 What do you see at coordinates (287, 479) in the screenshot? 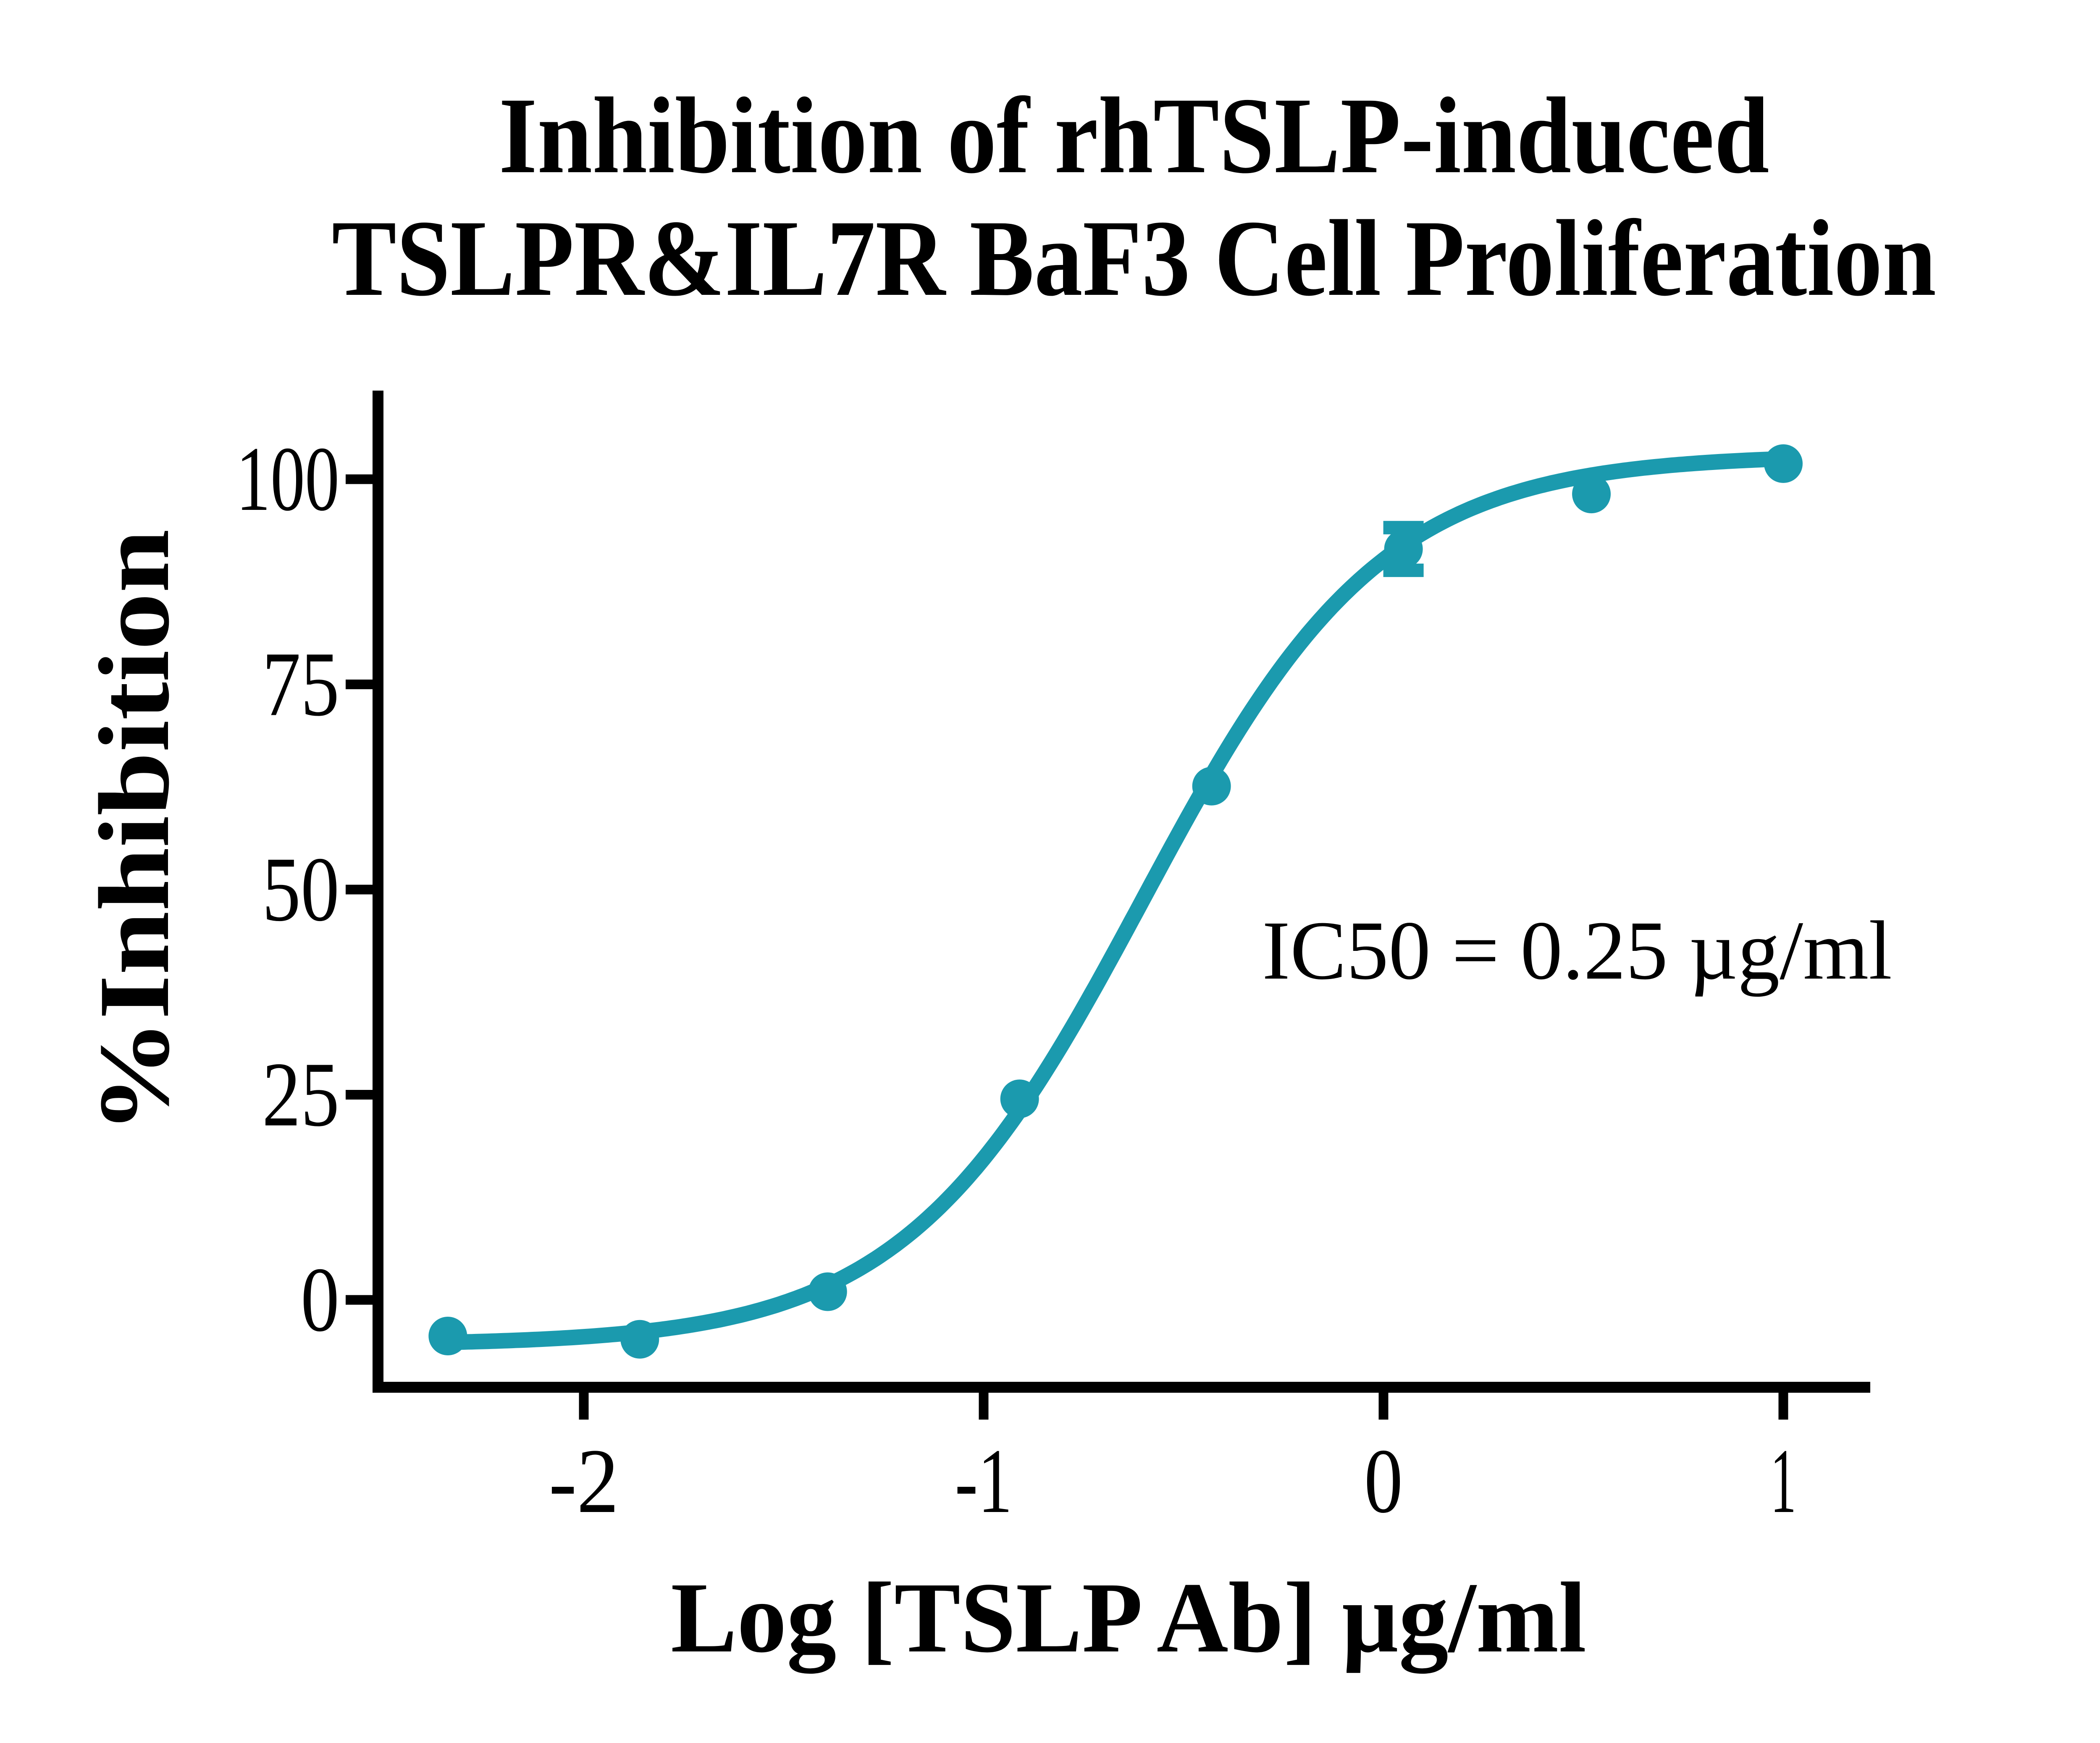
I see `y-tick-label: 100` at bounding box center [287, 479].